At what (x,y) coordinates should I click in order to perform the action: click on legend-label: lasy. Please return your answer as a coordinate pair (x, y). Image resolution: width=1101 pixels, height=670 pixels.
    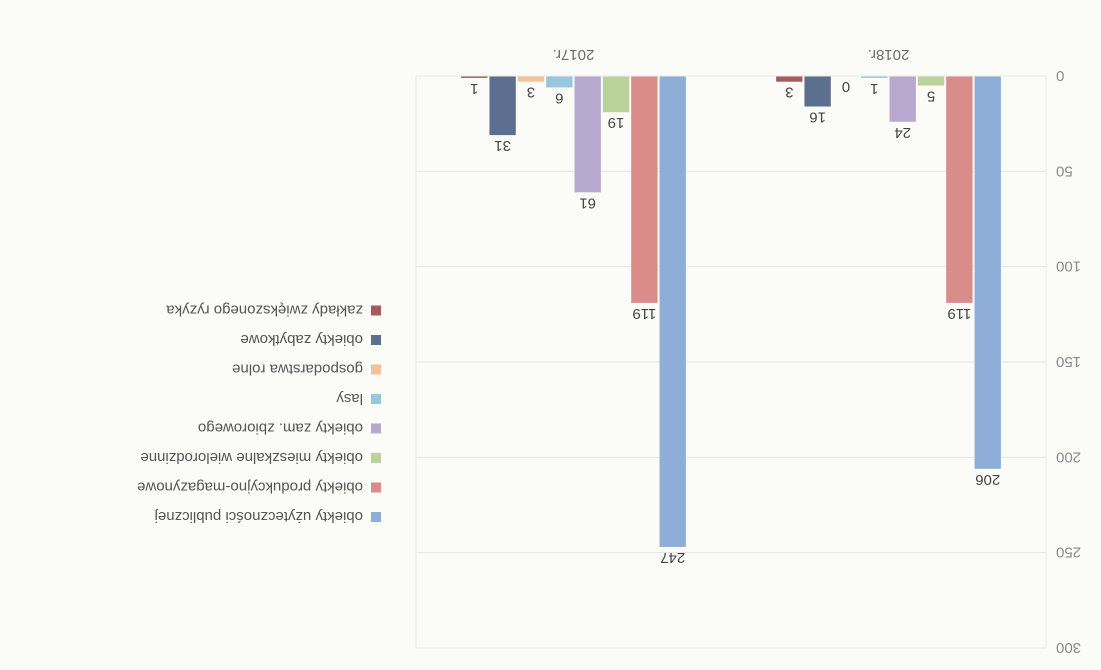
    Looking at the image, I should click on (349, 398).